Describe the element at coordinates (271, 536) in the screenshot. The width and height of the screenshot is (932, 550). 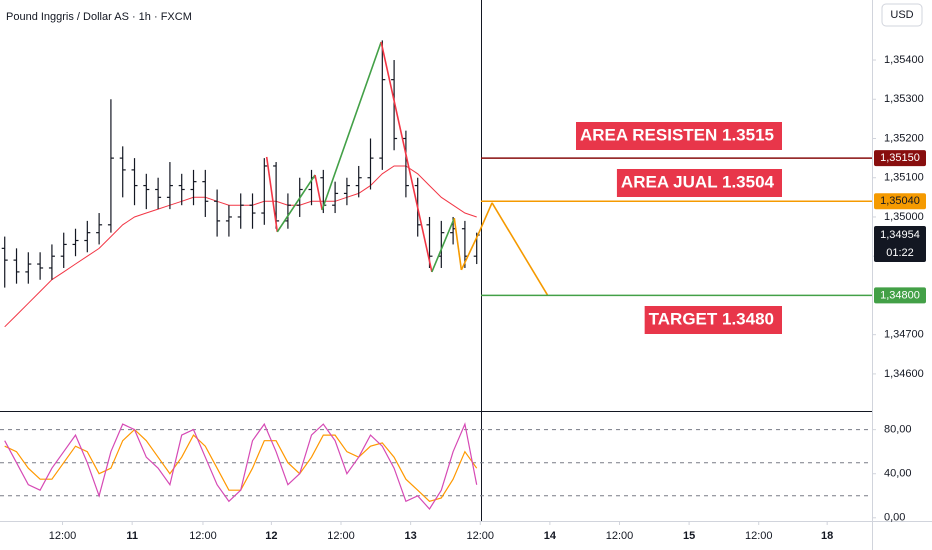
I see `x-tick-label: 12` at that location.